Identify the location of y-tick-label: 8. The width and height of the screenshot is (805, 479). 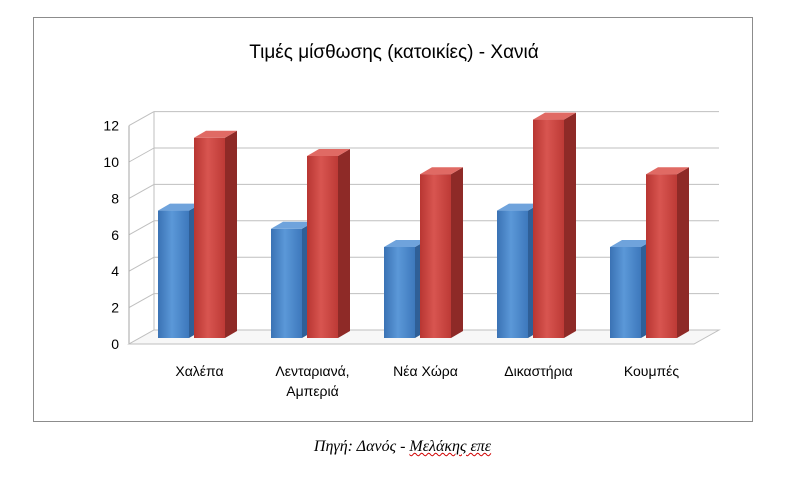
(115, 198).